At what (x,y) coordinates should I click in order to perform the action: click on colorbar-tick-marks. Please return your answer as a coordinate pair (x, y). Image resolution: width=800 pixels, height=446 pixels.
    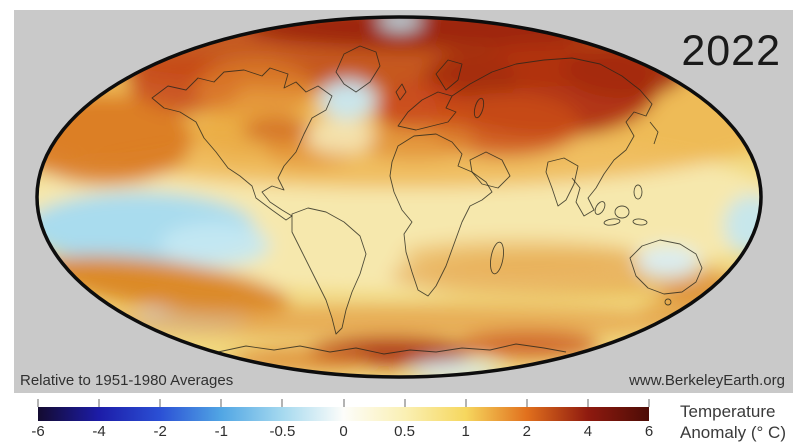
    Looking at the image, I should click on (343, 403).